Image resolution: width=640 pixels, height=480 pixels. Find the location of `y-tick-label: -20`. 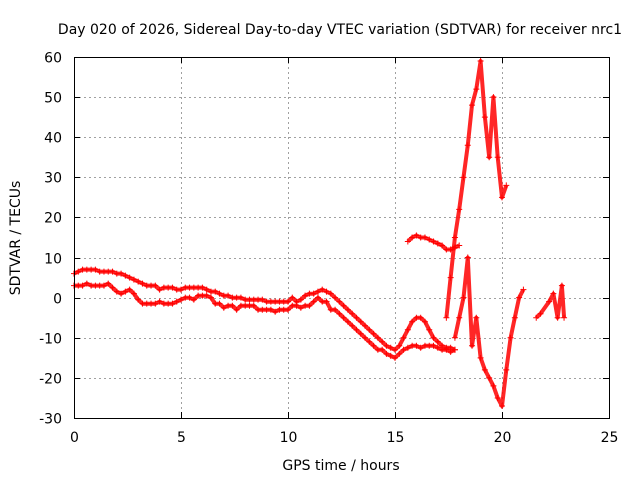

y-tick-label: -20 is located at coordinates (50, 380).